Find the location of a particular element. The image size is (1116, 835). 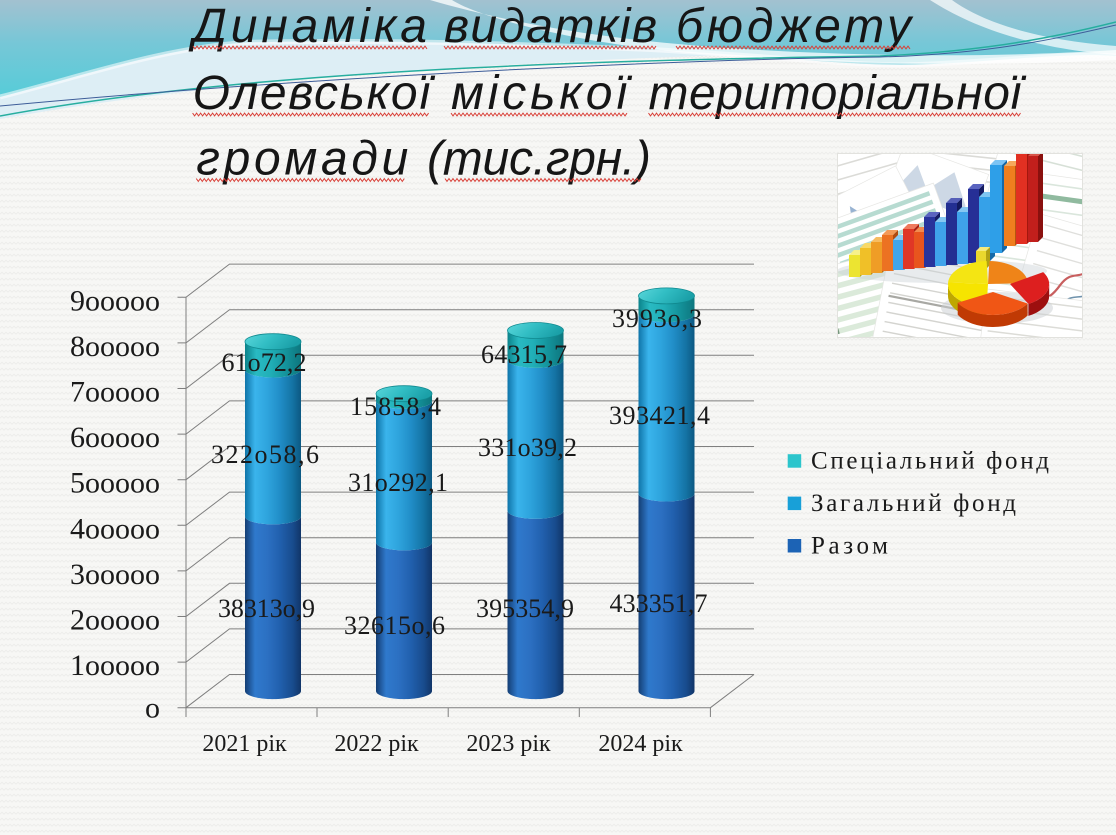

svg-text: 61o72,2 is located at coordinates (264, 362).